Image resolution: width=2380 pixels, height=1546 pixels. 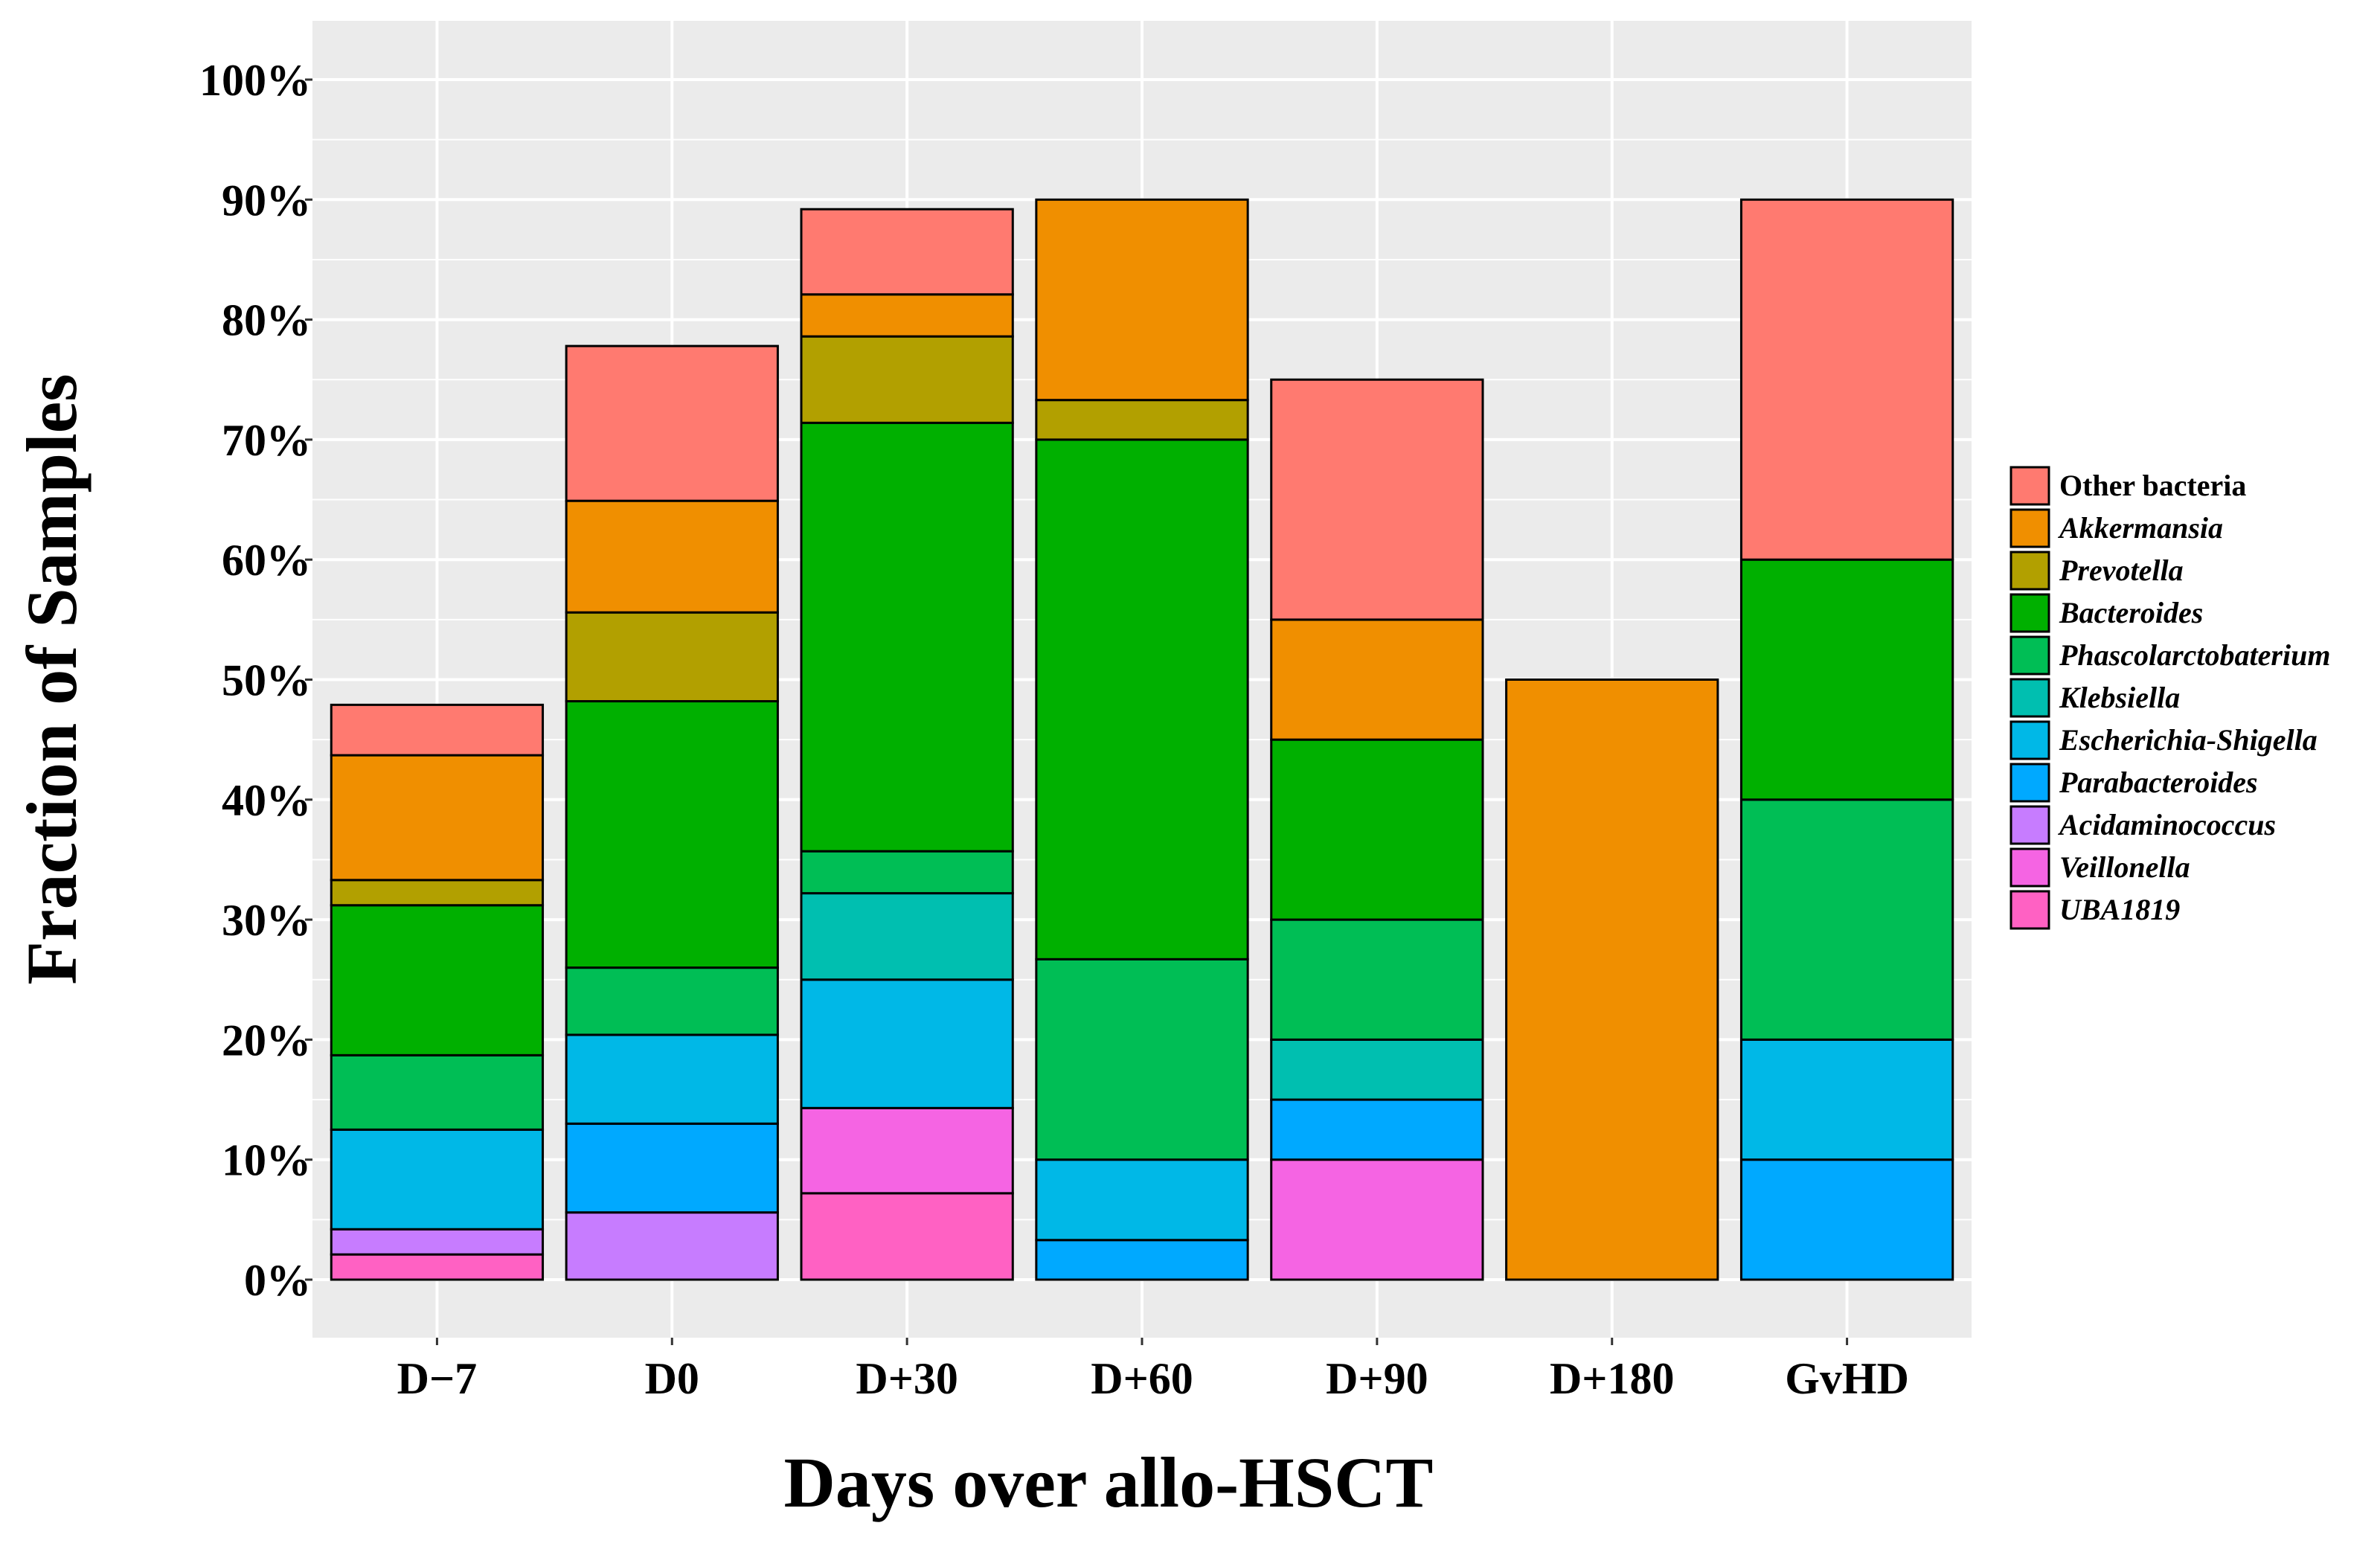 What do you see at coordinates (1846, 1219) in the screenshot?
I see `bar-segment-gvhd-parabacteroides` at bounding box center [1846, 1219].